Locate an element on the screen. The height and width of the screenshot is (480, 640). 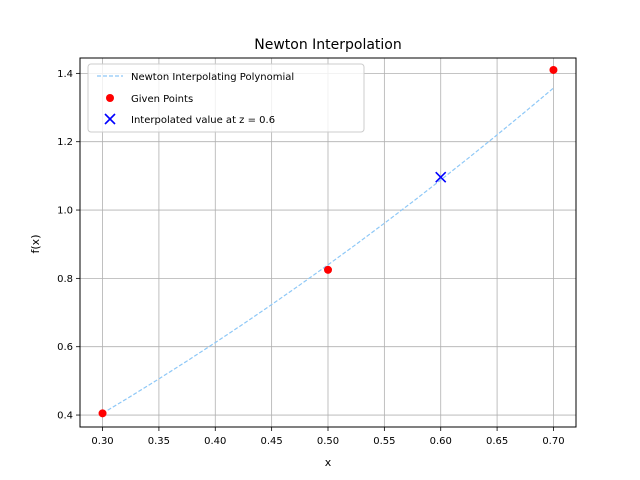
interpolated-point-stroke is located at coordinates (441, 177).